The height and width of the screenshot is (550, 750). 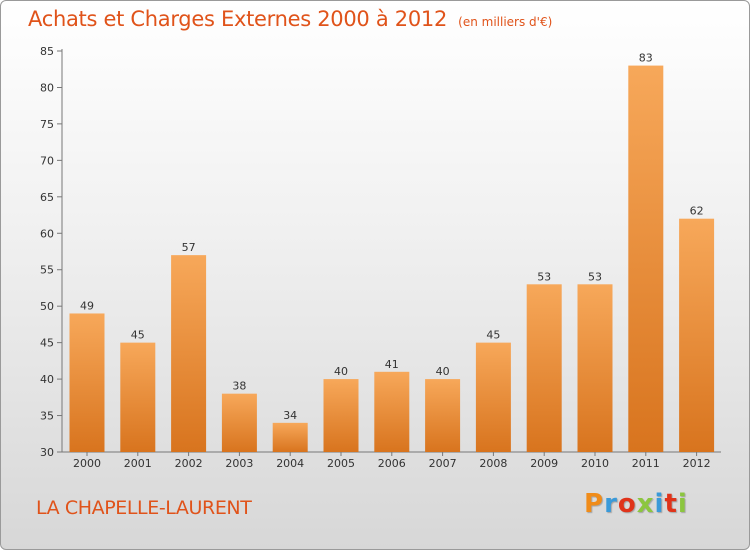 I want to click on x-tick-label: 2010, so click(x=595, y=463).